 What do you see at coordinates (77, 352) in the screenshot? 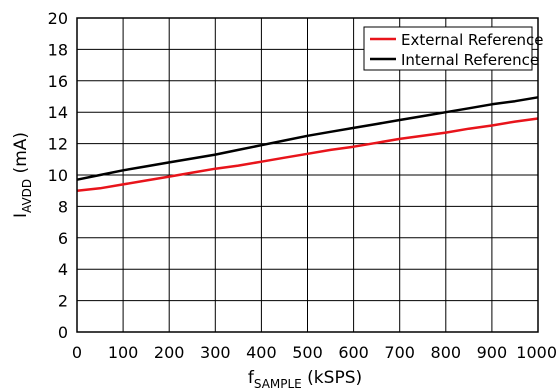
I see `x-tick-label: 0` at bounding box center [77, 352].